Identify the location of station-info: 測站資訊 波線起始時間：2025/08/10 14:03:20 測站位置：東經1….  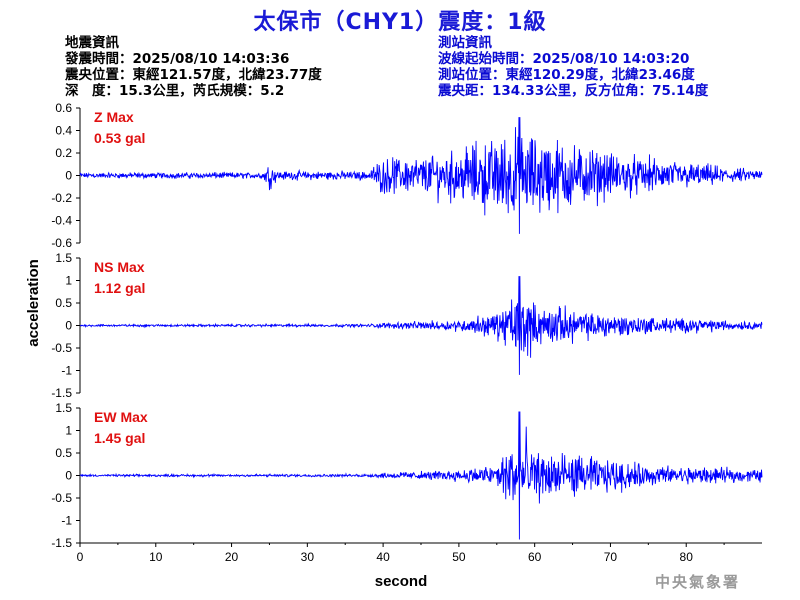
(573, 67).